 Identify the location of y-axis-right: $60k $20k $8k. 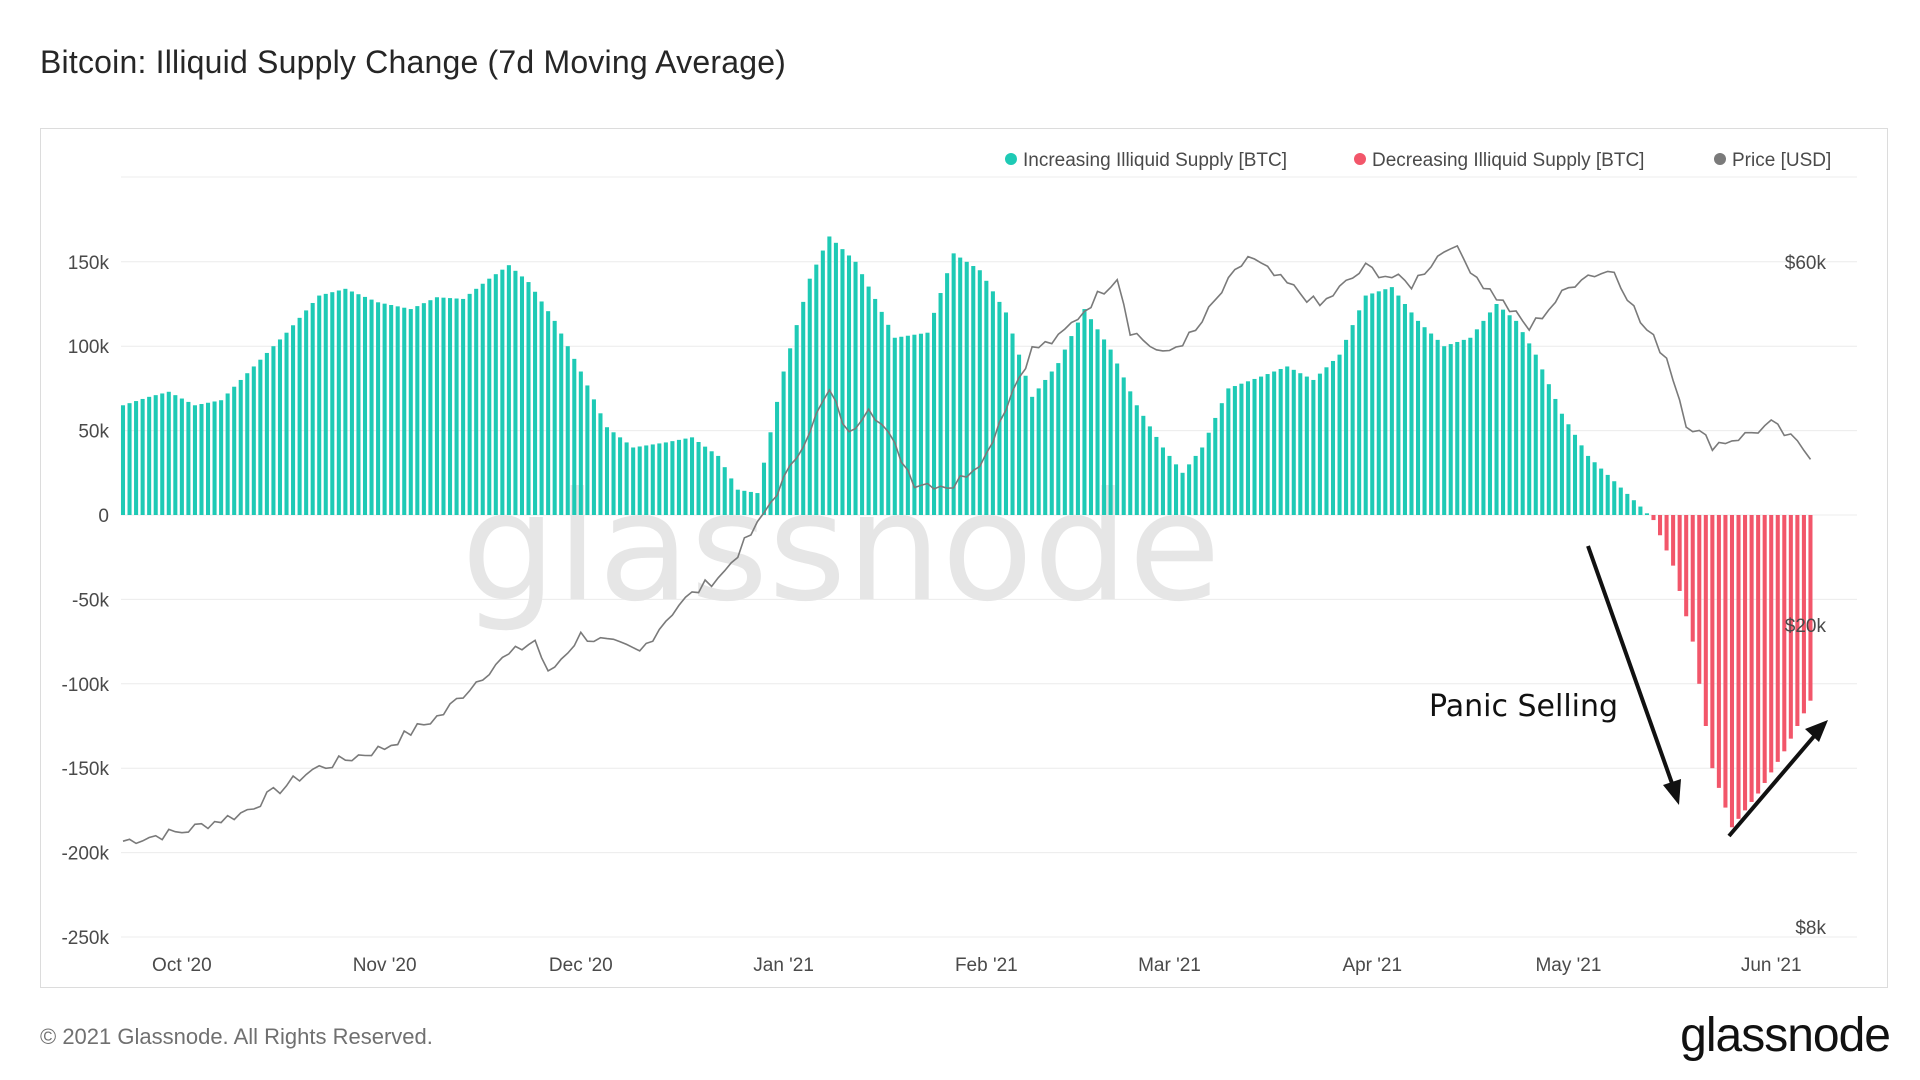
(1806, 596).